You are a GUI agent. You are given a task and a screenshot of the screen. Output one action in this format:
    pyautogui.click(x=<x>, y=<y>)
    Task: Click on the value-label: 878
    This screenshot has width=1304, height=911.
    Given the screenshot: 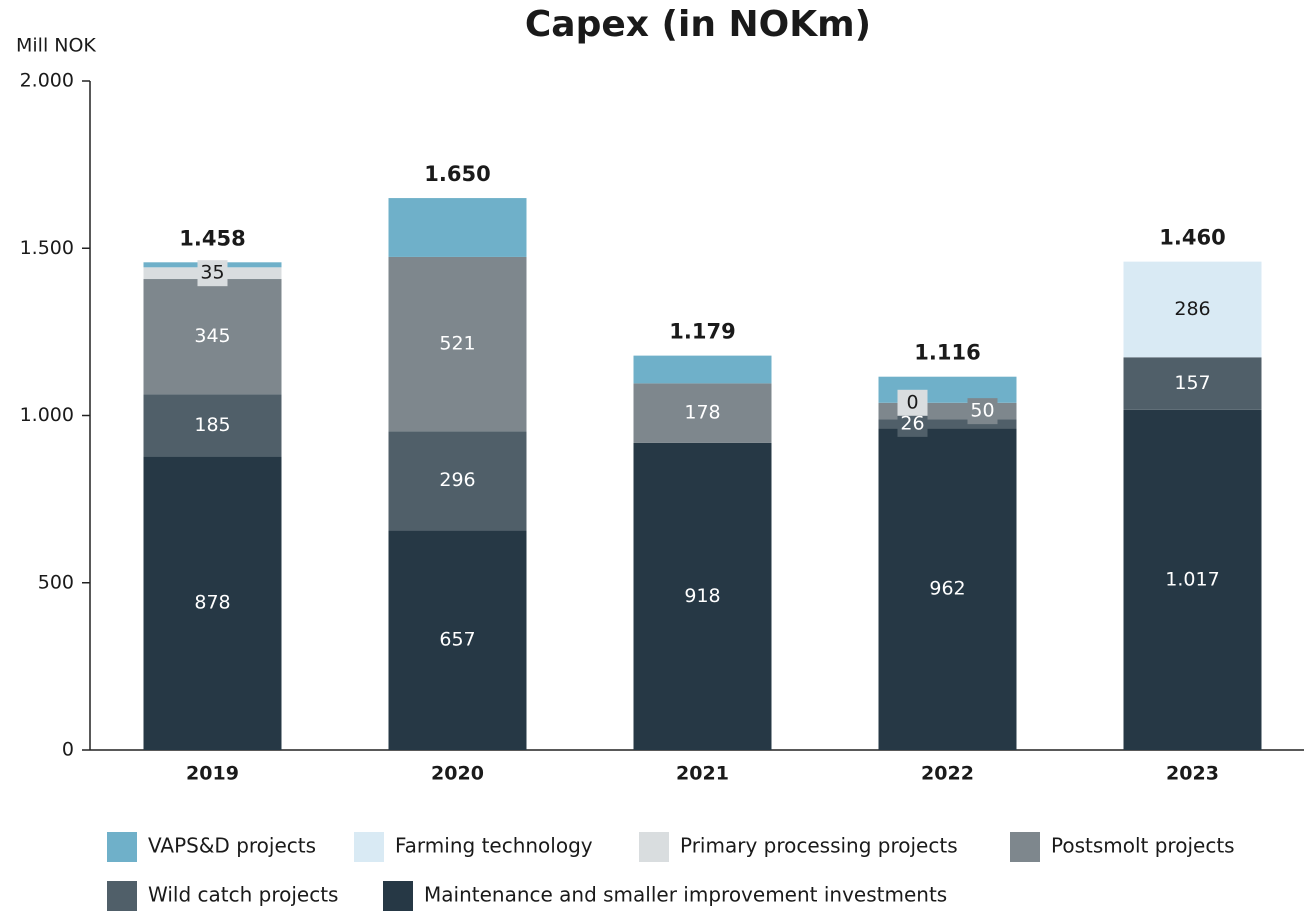 What is the action you would take?
    pyautogui.click(x=212, y=603)
    